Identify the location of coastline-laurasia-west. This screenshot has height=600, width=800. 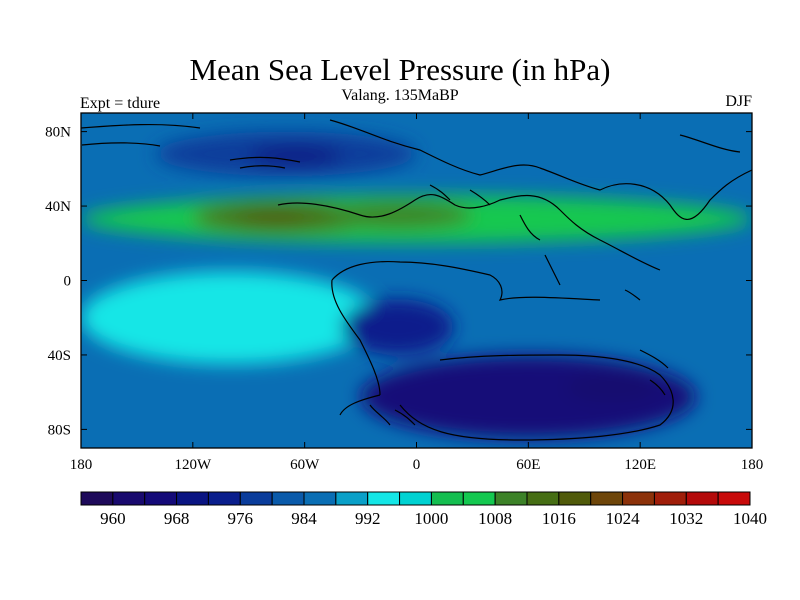
(469, 232).